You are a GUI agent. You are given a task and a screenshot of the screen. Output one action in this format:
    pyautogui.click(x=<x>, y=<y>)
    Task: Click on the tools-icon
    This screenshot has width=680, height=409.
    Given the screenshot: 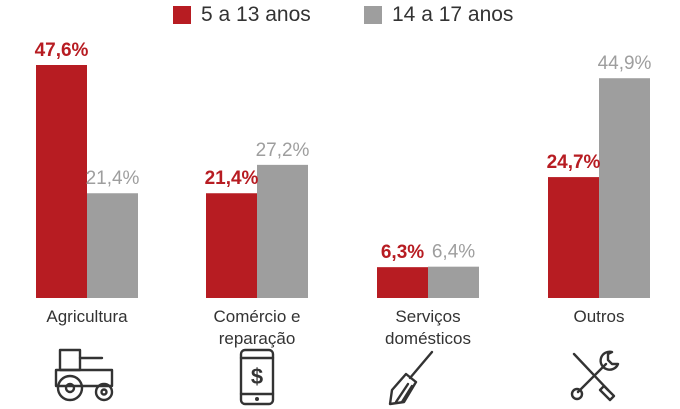 What is the action you would take?
    pyautogui.click(x=595, y=376)
    